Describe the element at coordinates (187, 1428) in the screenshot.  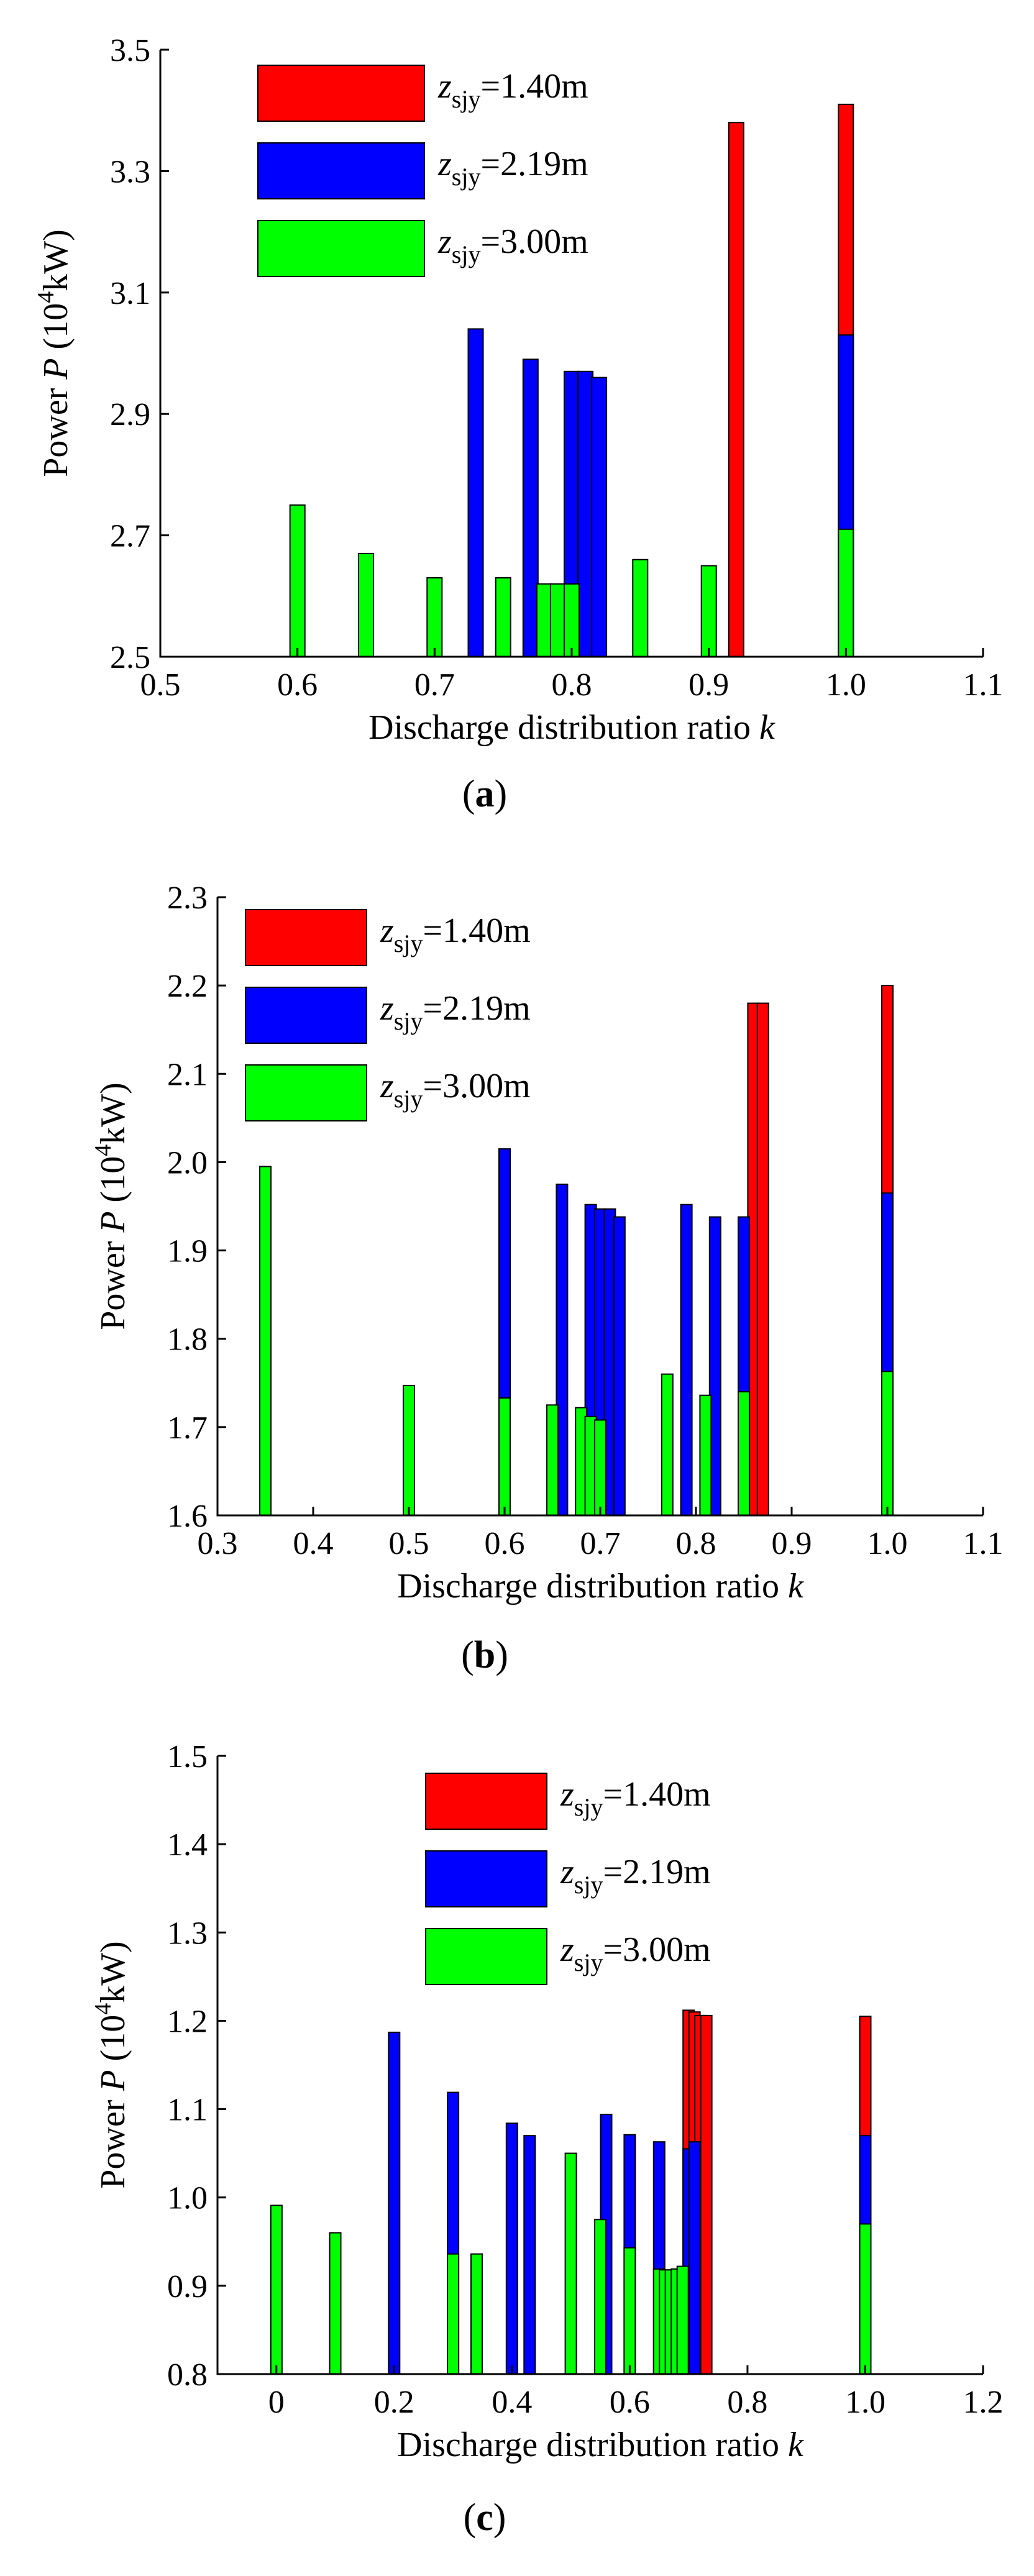
I see `y-tick-label: 1.7` at that location.